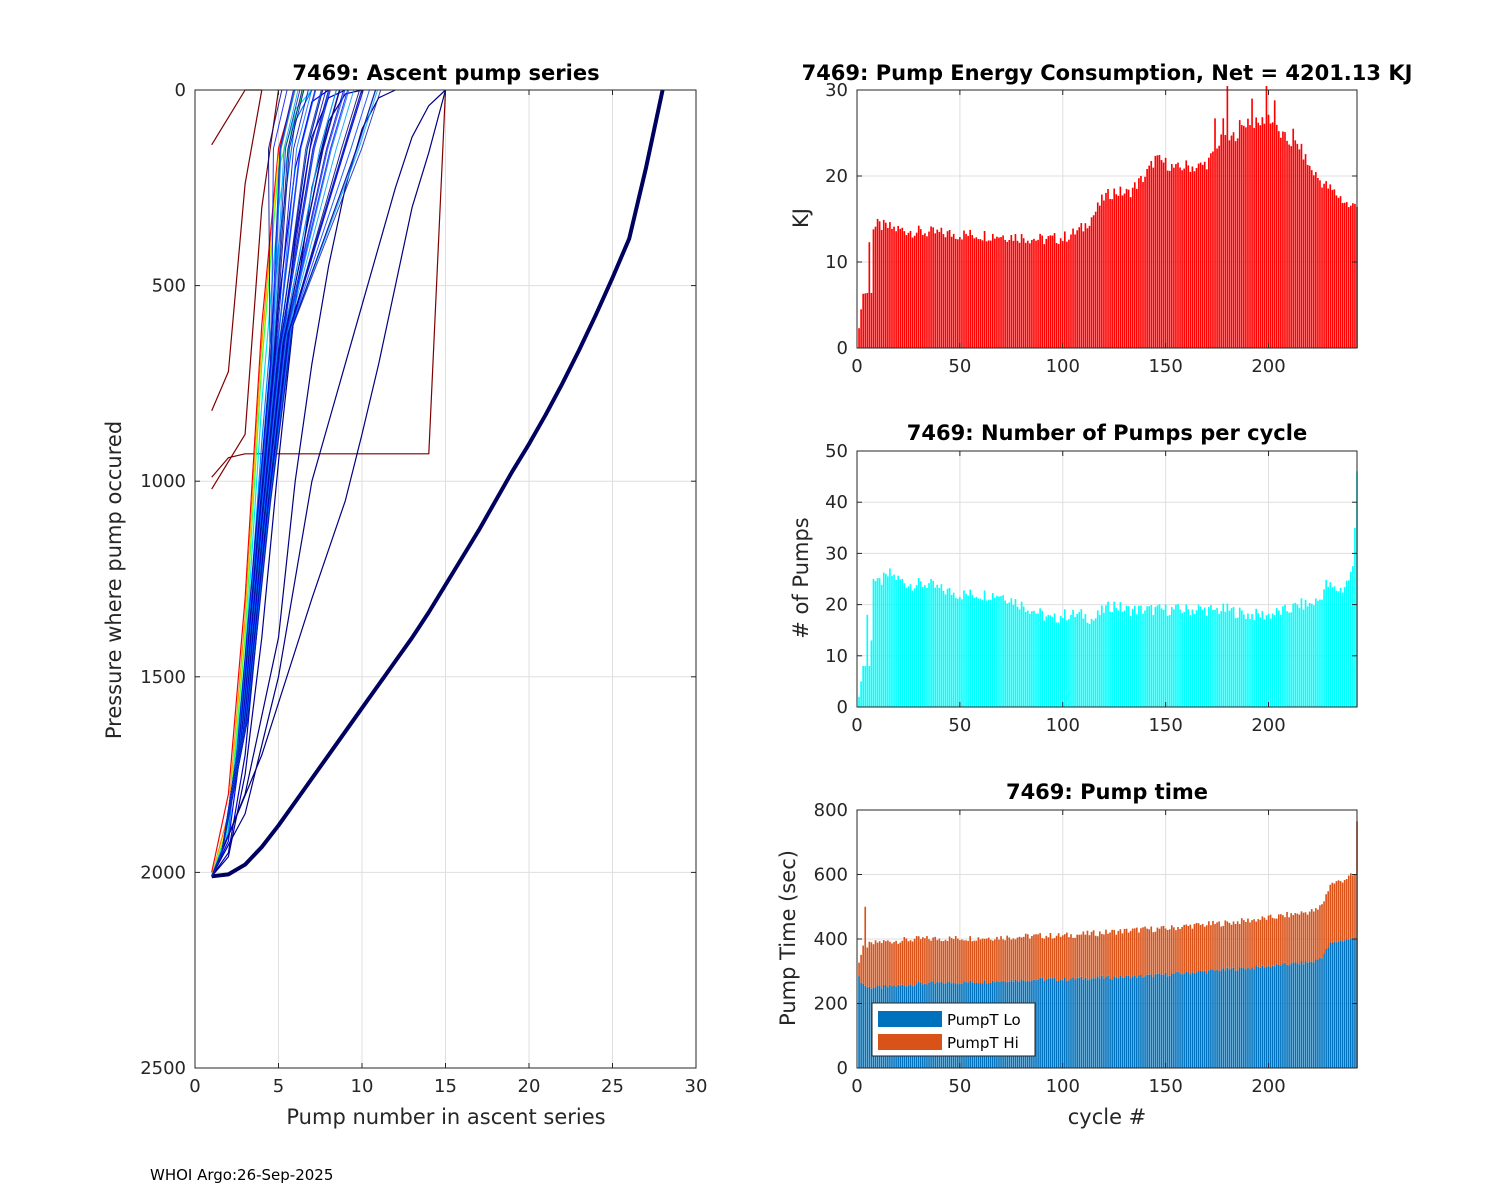 The width and height of the screenshot is (1500, 1200). What do you see at coordinates (445, 1117) in the screenshot?
I see `ascent-xlabel: Pump number in ascent series` at bounding box center [445, 1117].